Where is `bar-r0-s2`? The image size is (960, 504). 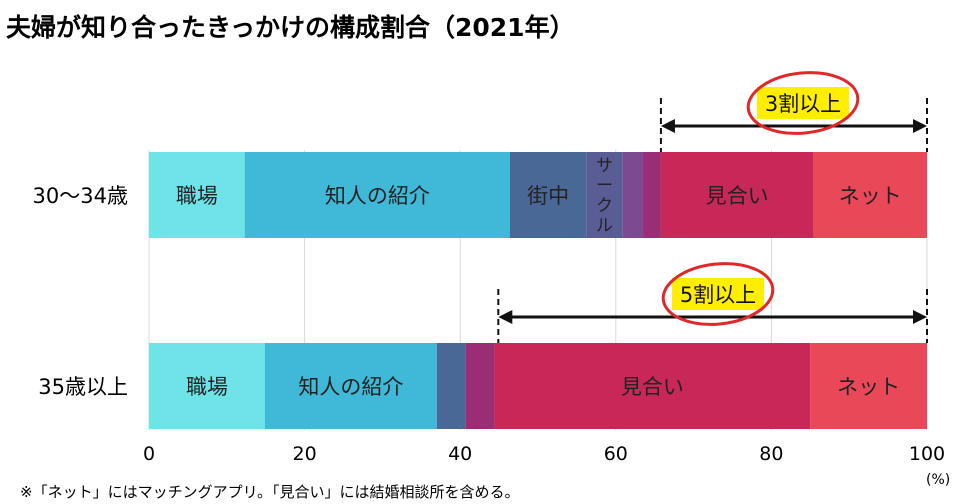
bar-r0-s2 is located at coordinates (548, 195).